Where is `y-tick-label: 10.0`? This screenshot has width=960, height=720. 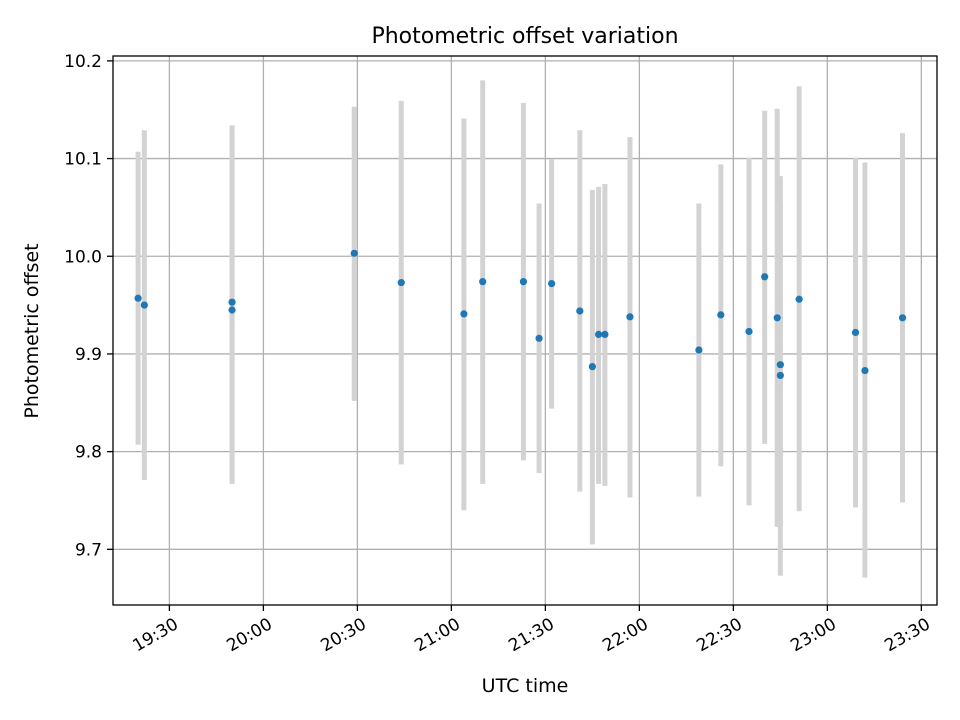
y-tick-label: 10.0 is located at coordinates (83, 257).